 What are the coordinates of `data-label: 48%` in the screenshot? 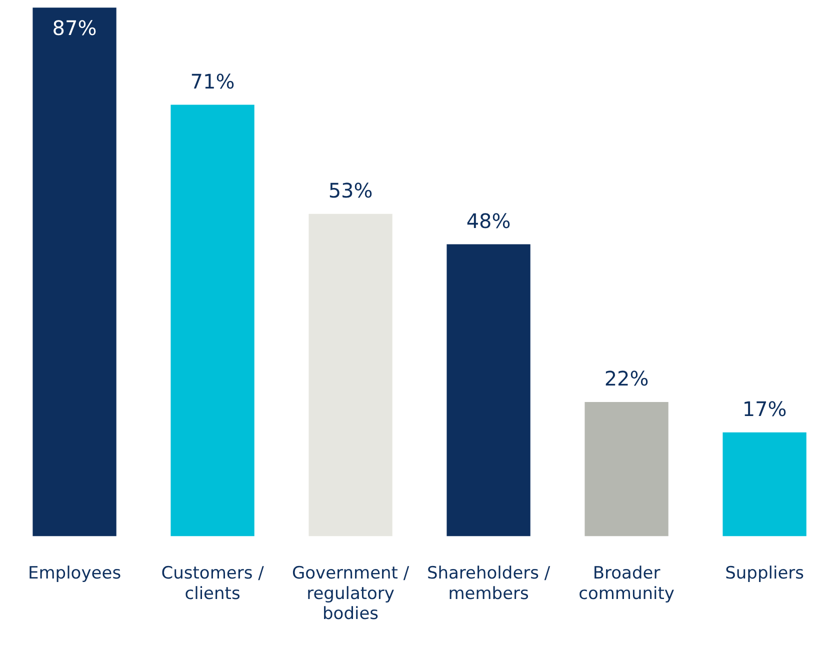 It's located at (488, 220).